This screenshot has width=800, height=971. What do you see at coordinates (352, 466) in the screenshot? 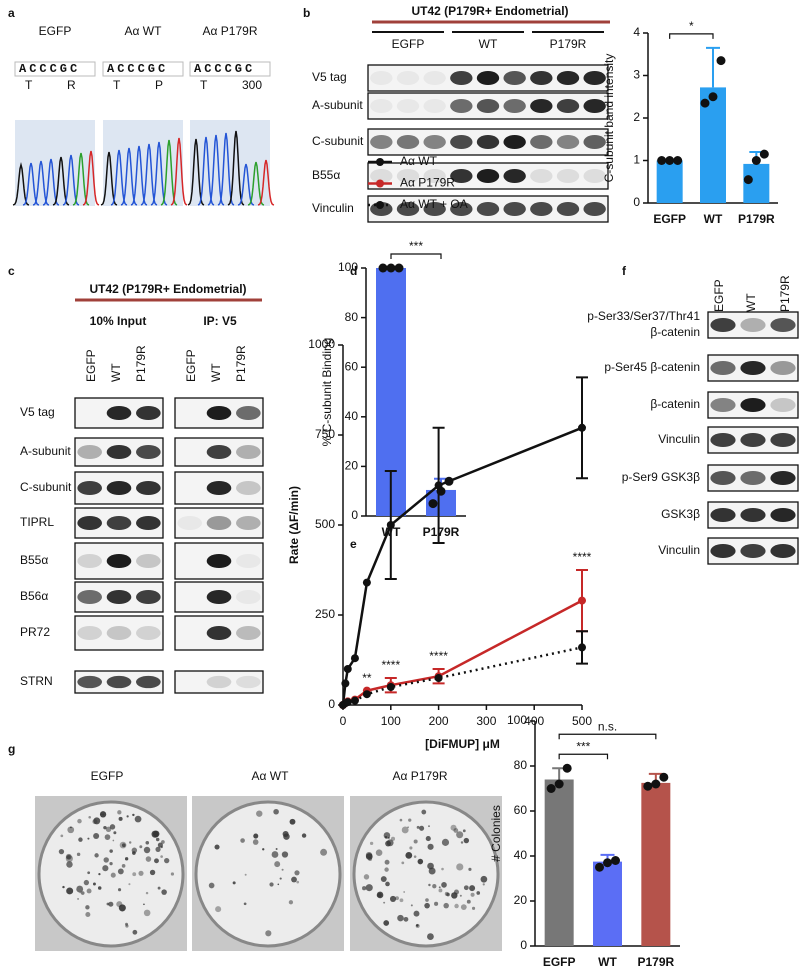
I see `y-tick-label: 20` at bounding box center [352, 466].